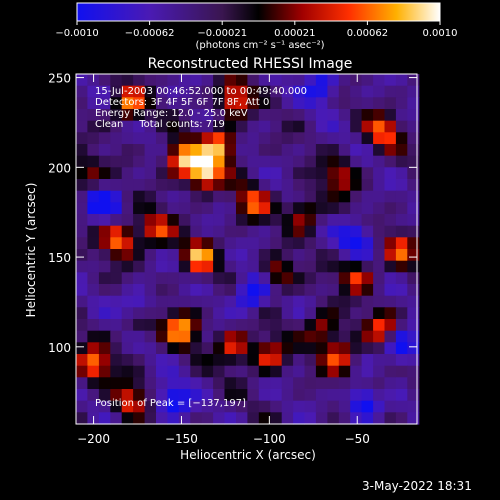 This screenshot has width=500, height=500. I want to click on colorbar-tick-label: −0.0010, so click(76, 33).